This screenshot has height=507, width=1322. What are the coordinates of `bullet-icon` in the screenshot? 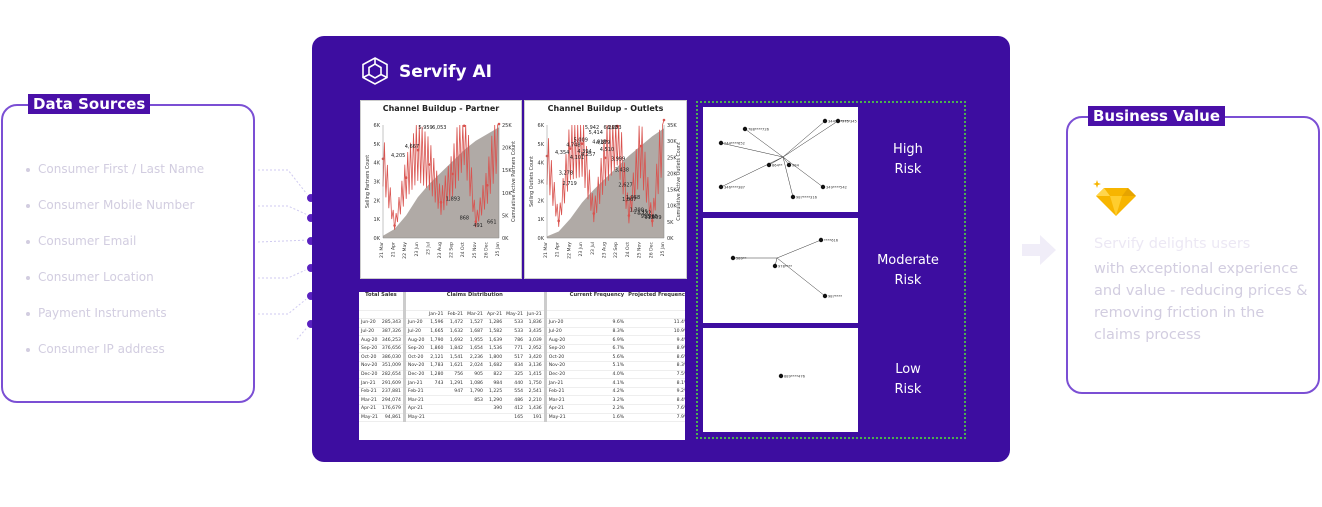 It's located at (28, 205).